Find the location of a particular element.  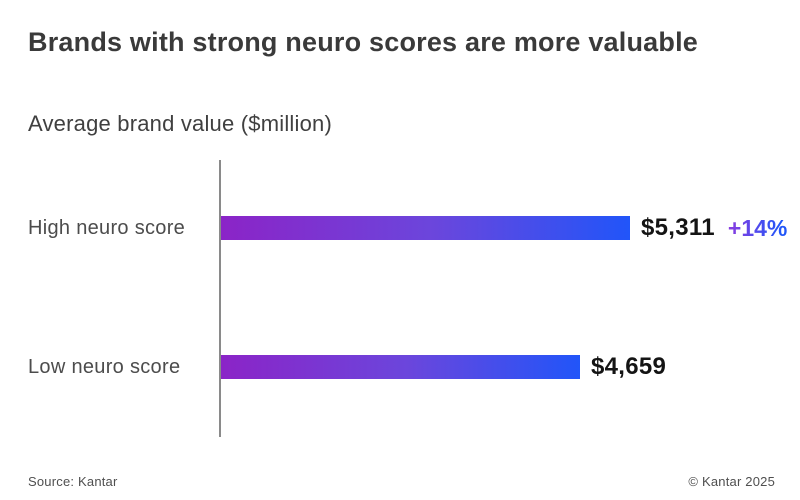

category-label-low-neuro: Low neuro score is located at coordinates (104, 366).